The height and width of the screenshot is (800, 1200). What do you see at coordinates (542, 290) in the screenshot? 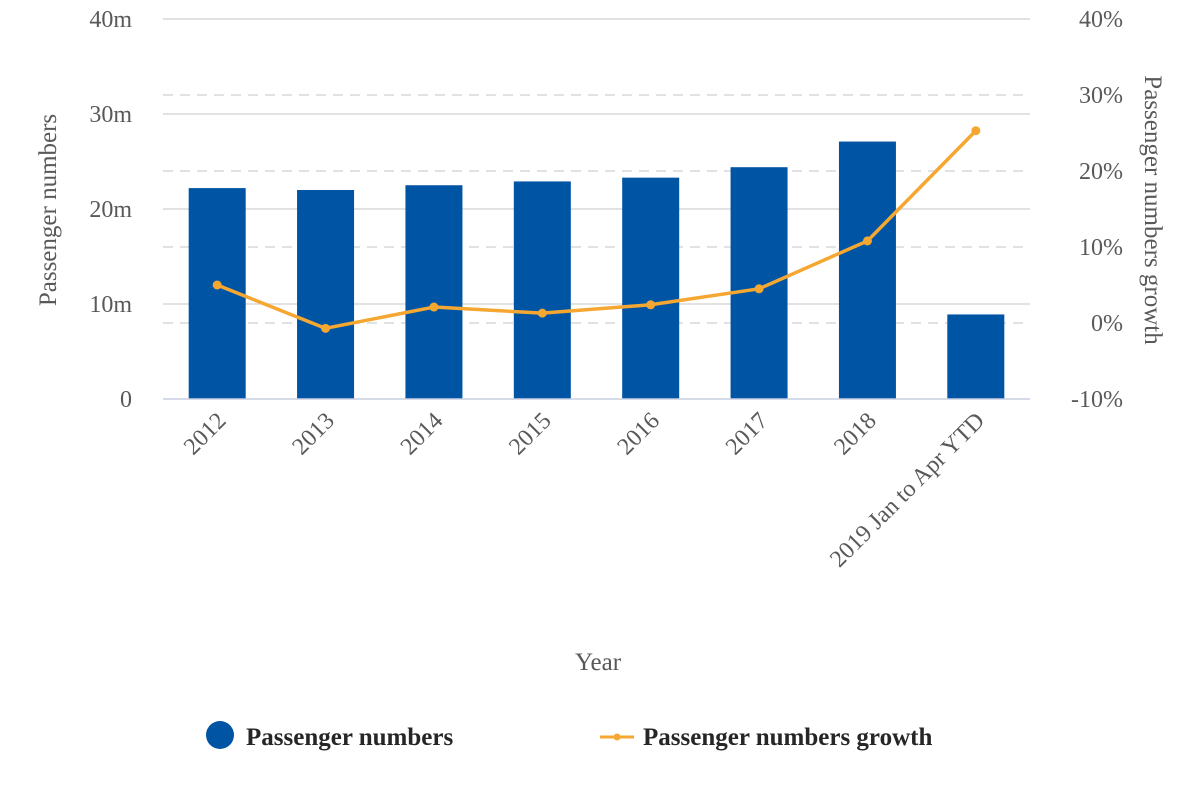
I see `bar-2015` at bounding box center [542, 290].